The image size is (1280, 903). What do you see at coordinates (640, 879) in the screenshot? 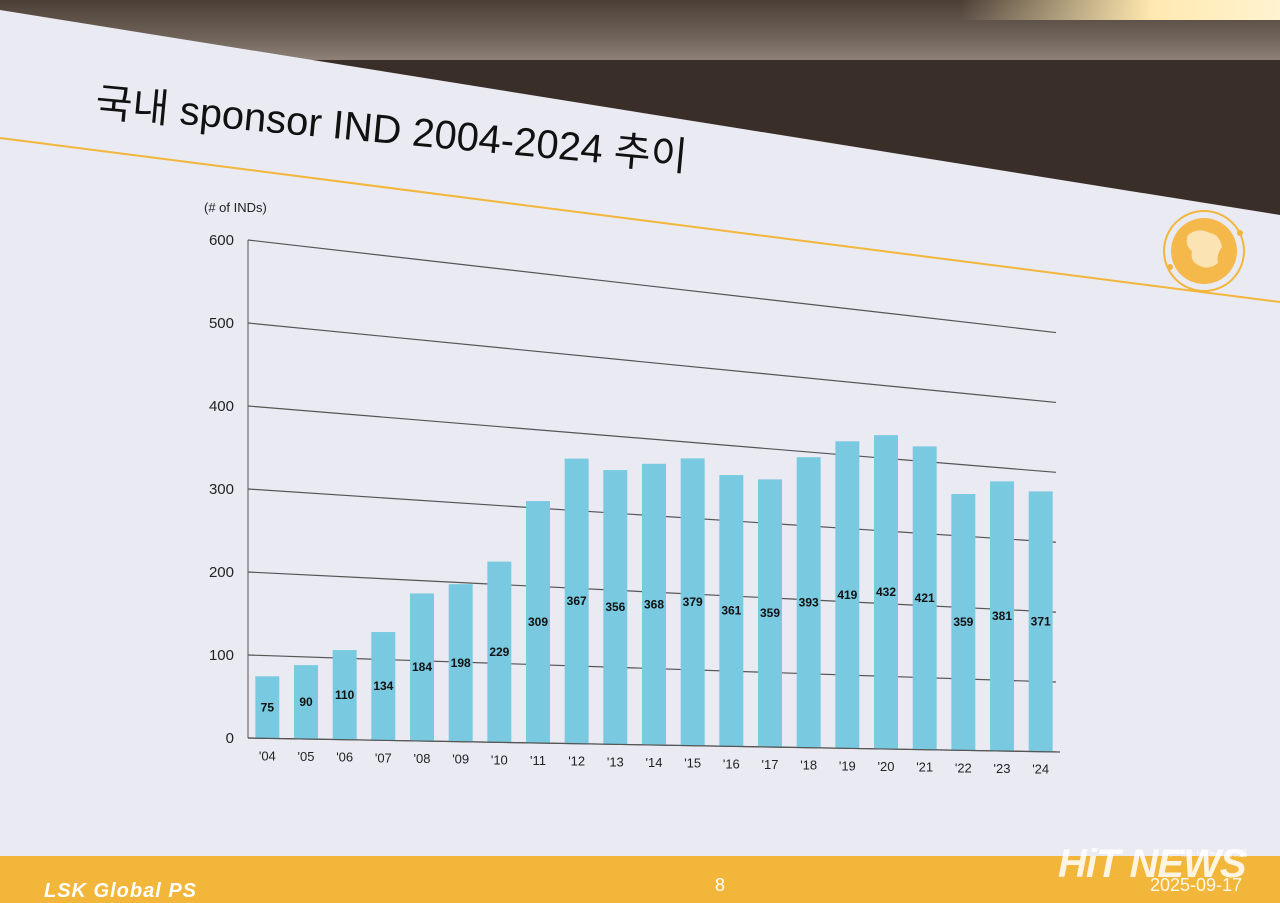
I see `footer-band` at bounding box center [640, 879].